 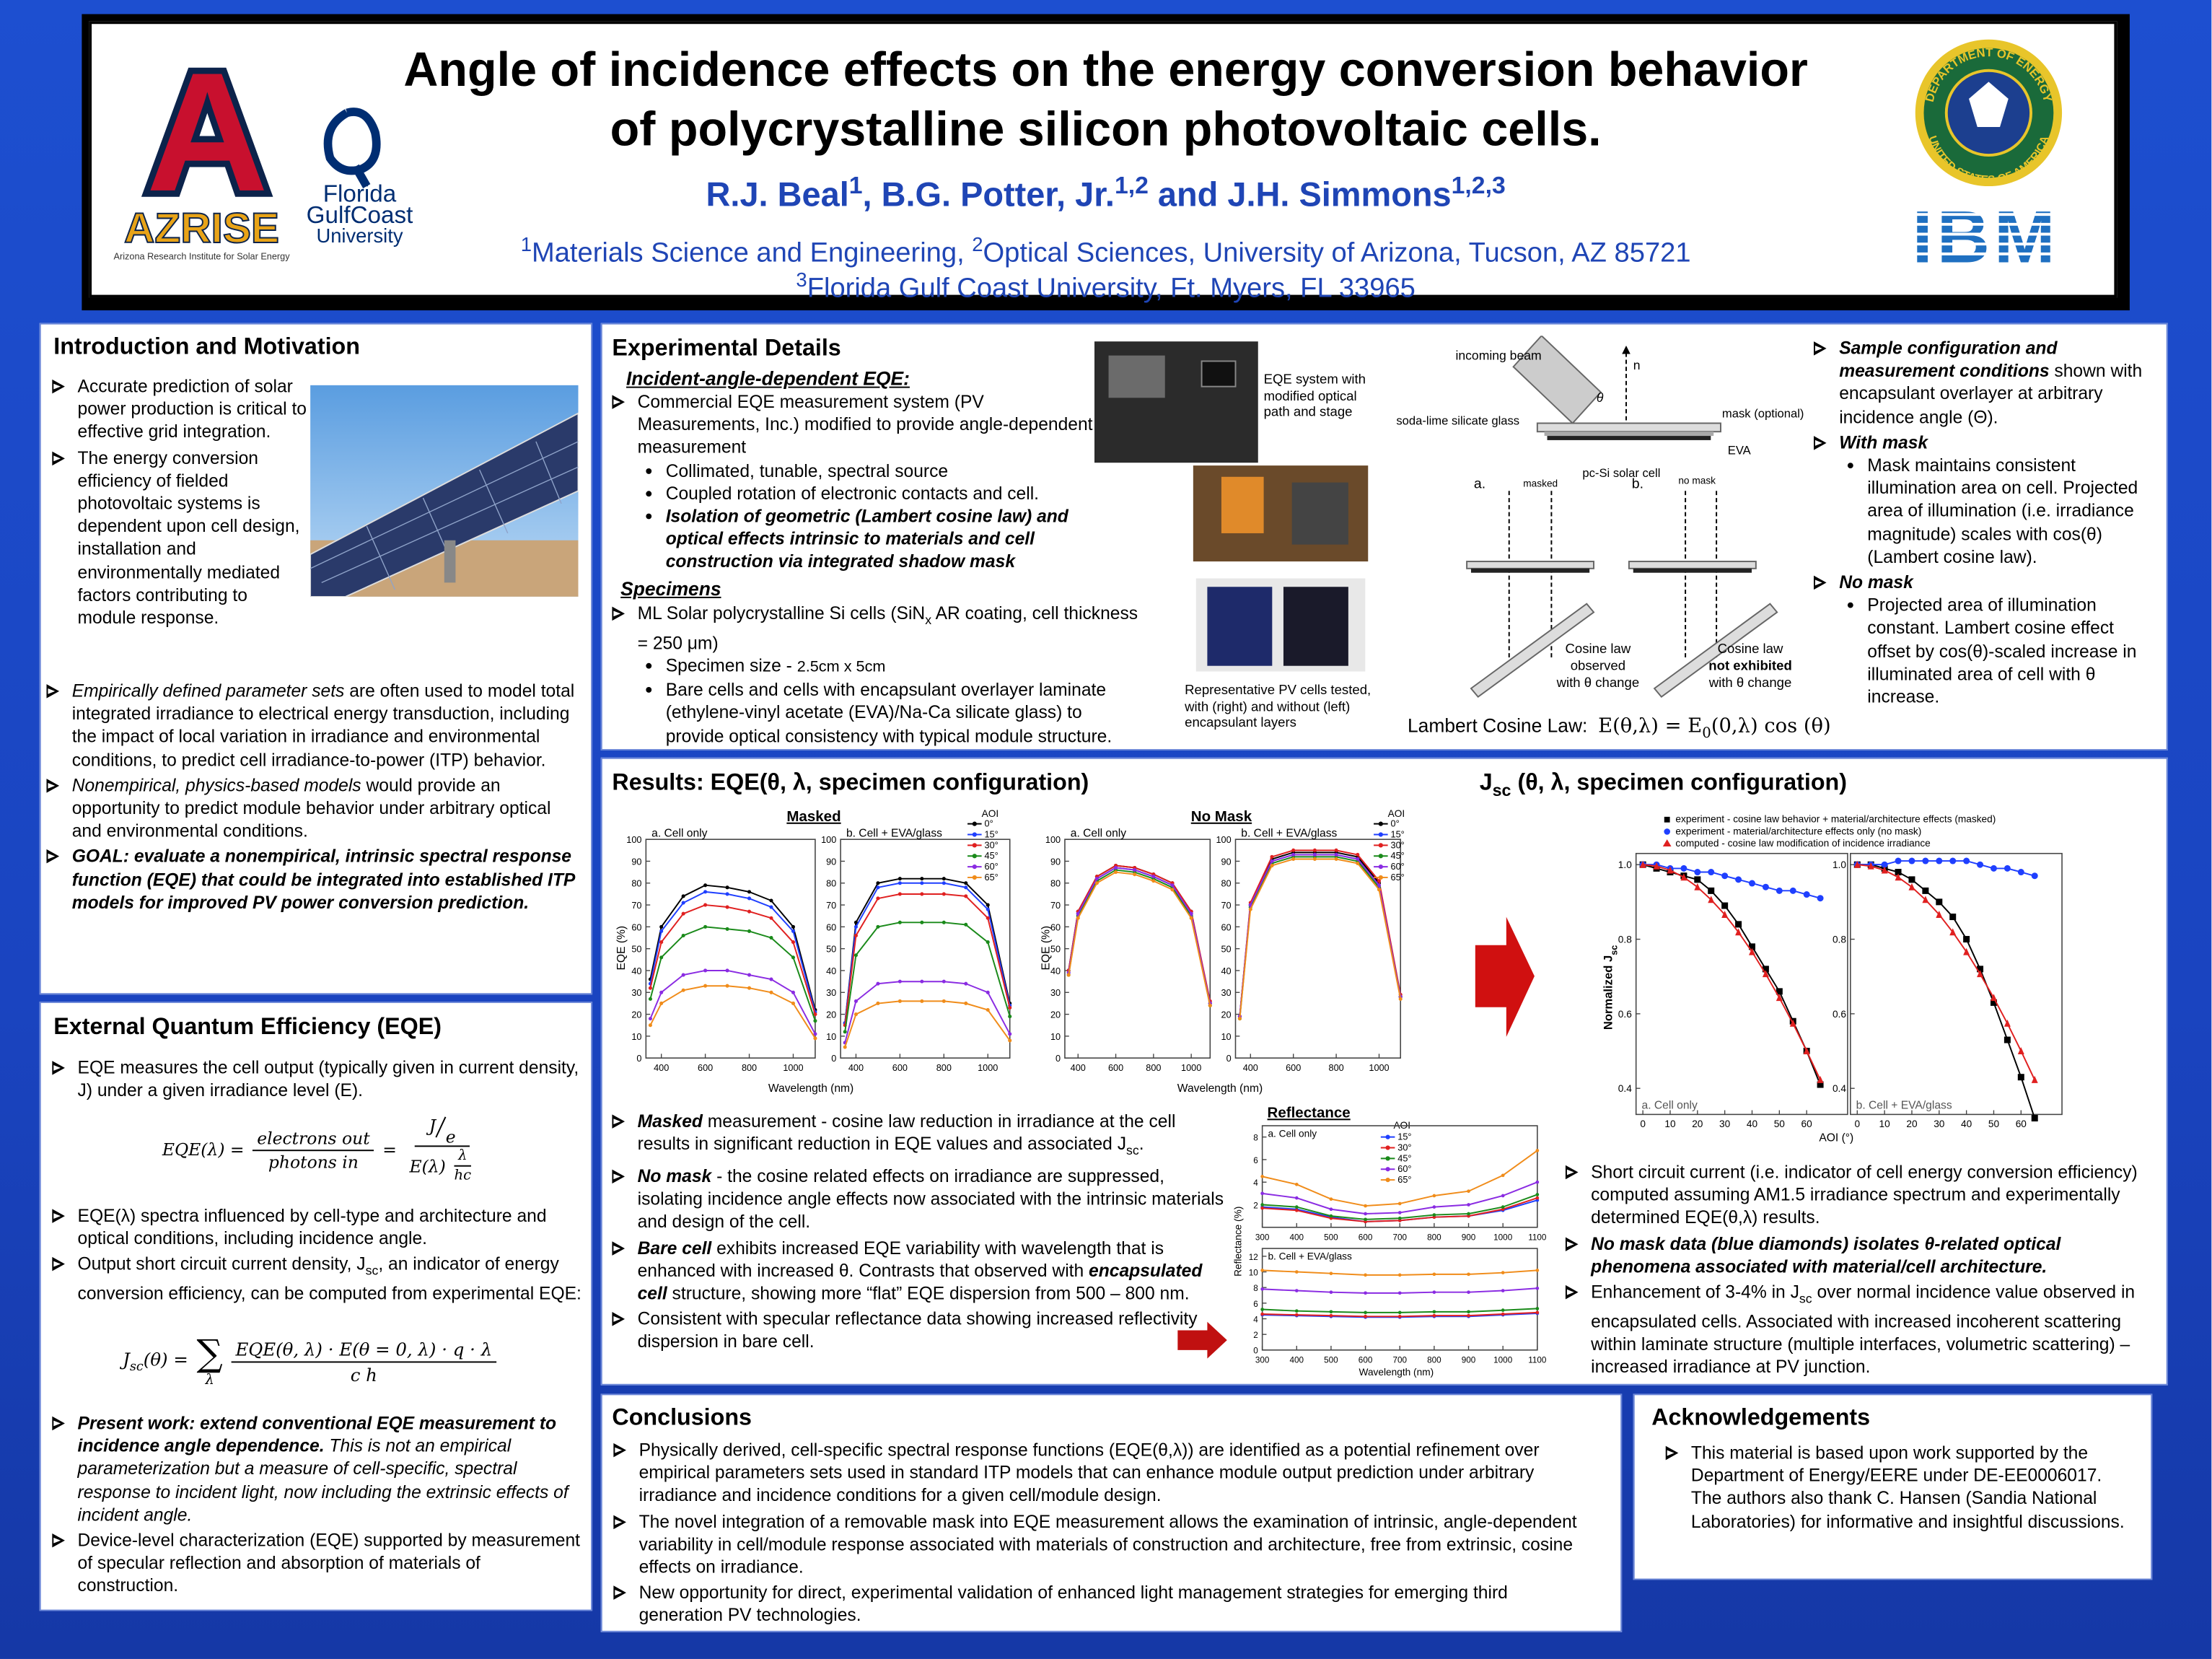 I want to click on ibm-logo: IBM, so click(x=1986, y=237).